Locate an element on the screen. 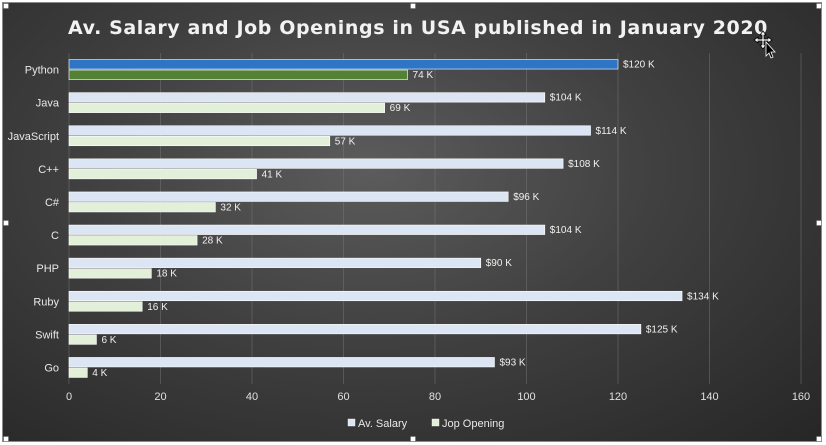 This screenshot has width=826, height=445. category-label: Go is located at coordinates (51, 368).